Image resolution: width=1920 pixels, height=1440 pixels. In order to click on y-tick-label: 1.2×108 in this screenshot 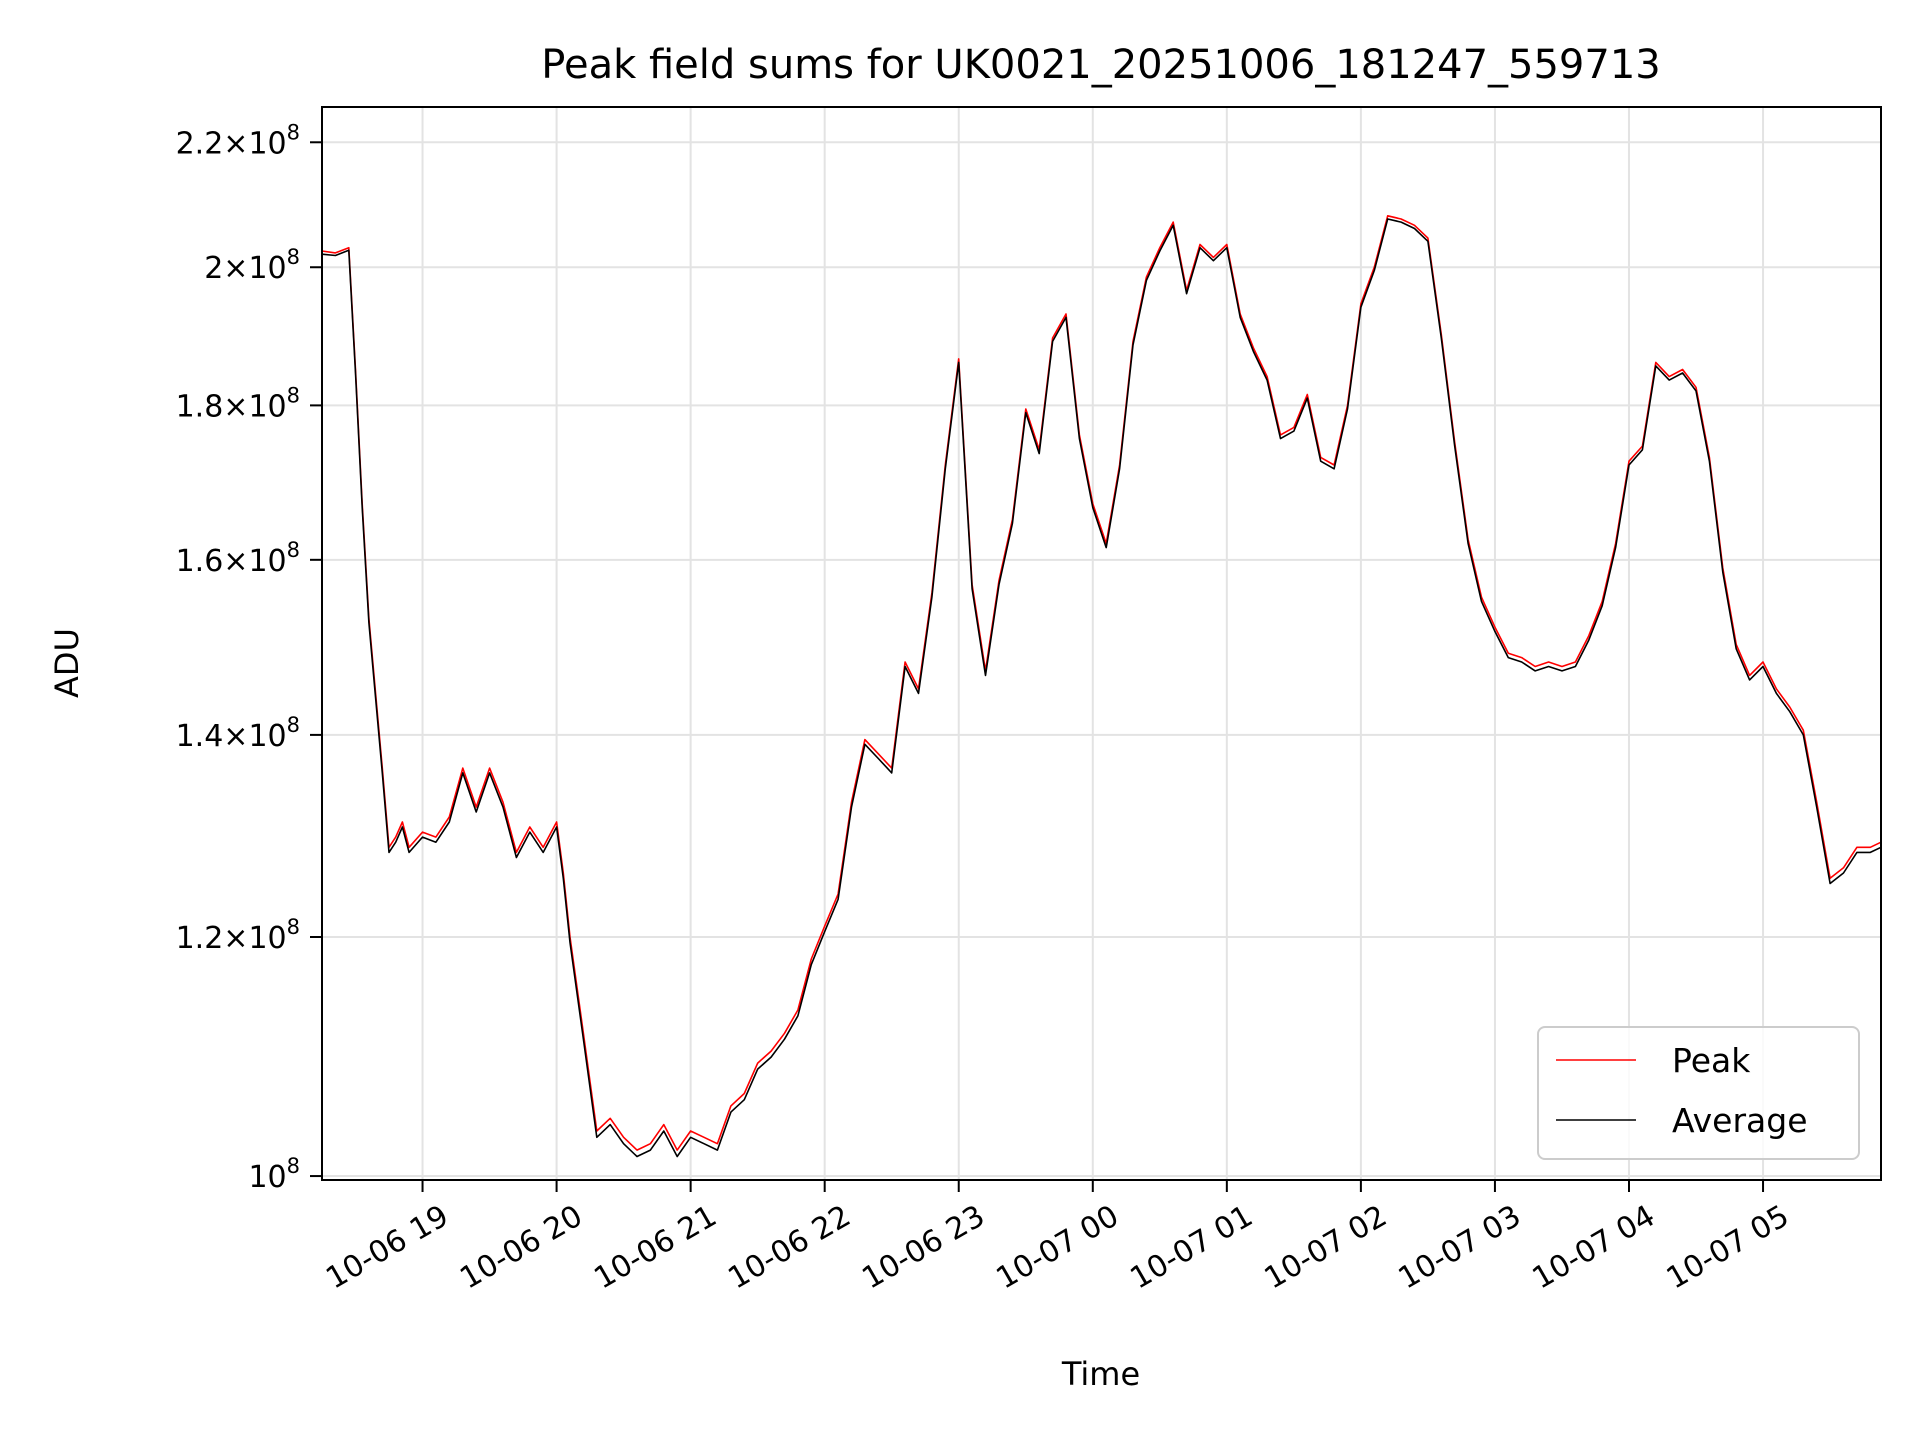, I will do `click(238, 935)`.